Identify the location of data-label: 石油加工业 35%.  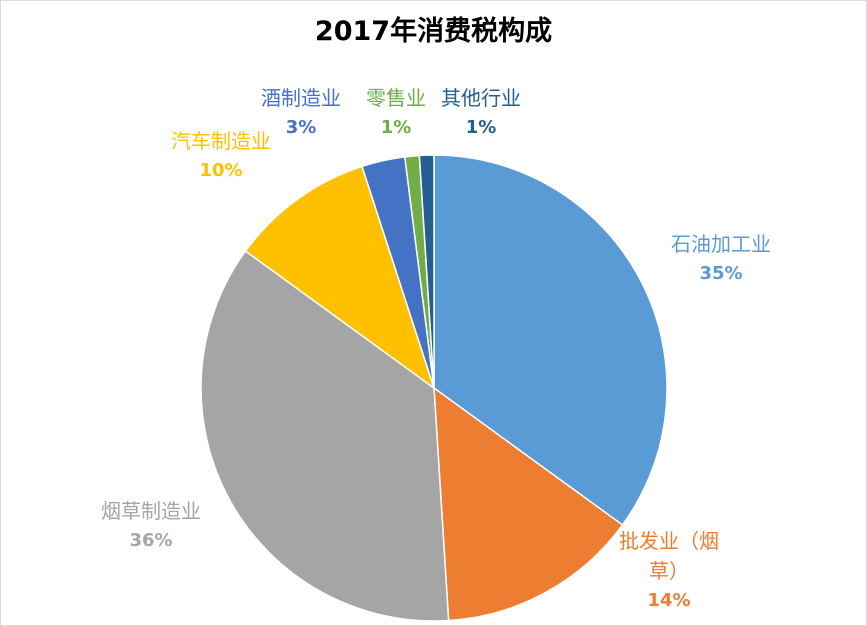
(721, 259).